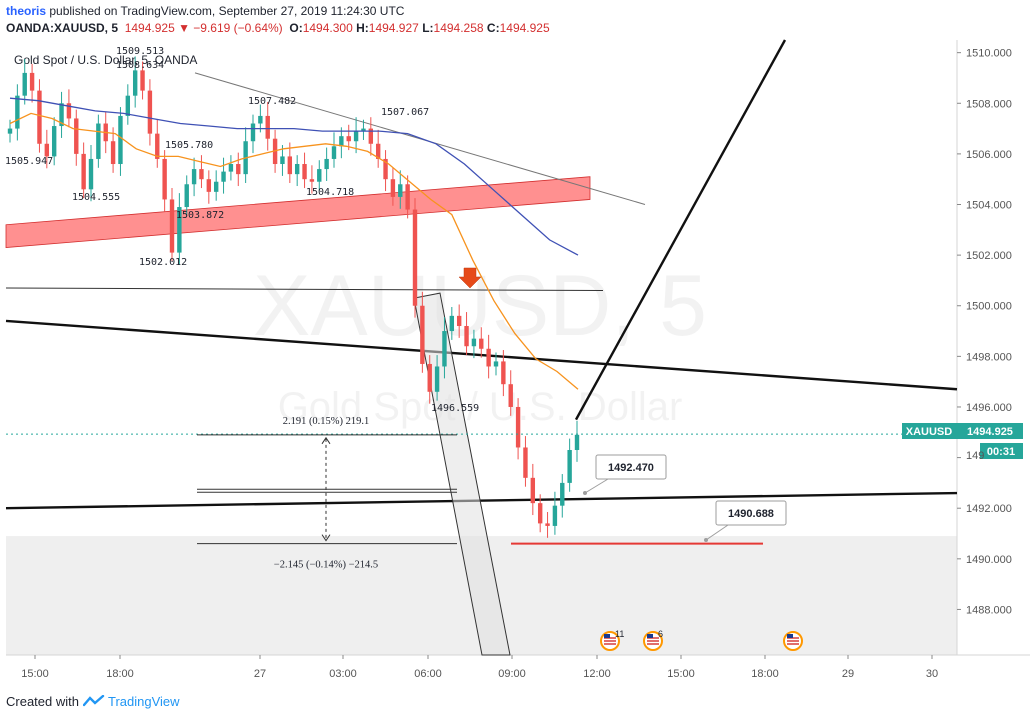 Image resolution: width=1030 pixels, height=720 pixels. Describe the element at coordinates (298, 212) in the screenshot. I see `resistance-zone` at that location.